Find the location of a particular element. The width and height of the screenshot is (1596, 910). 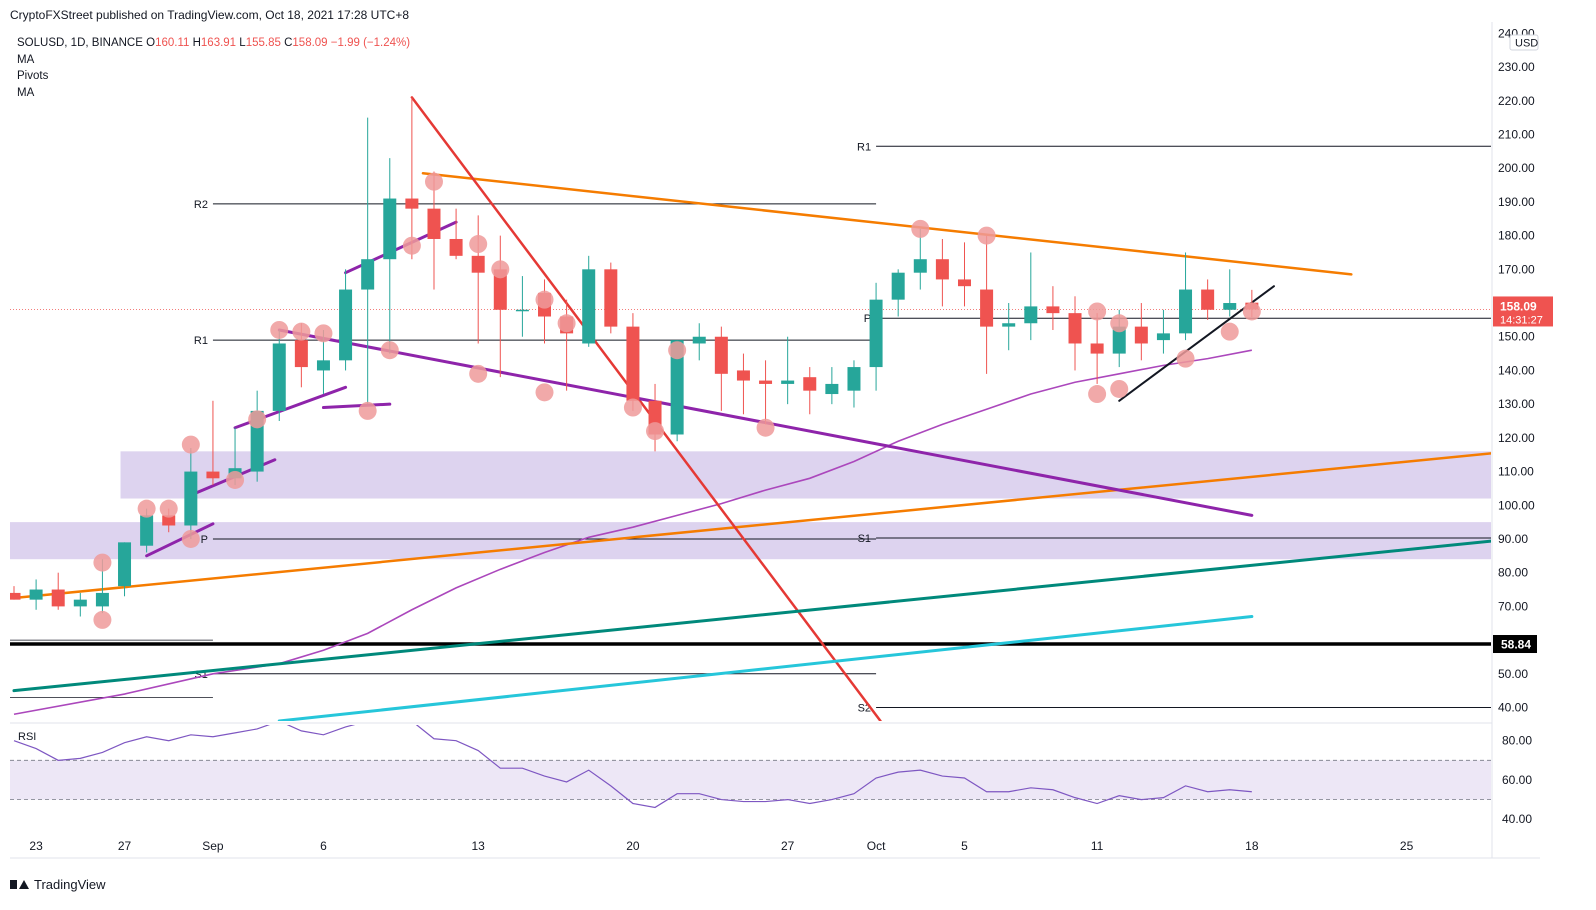

legend-high-label: H is located at coordinates (196, 43).